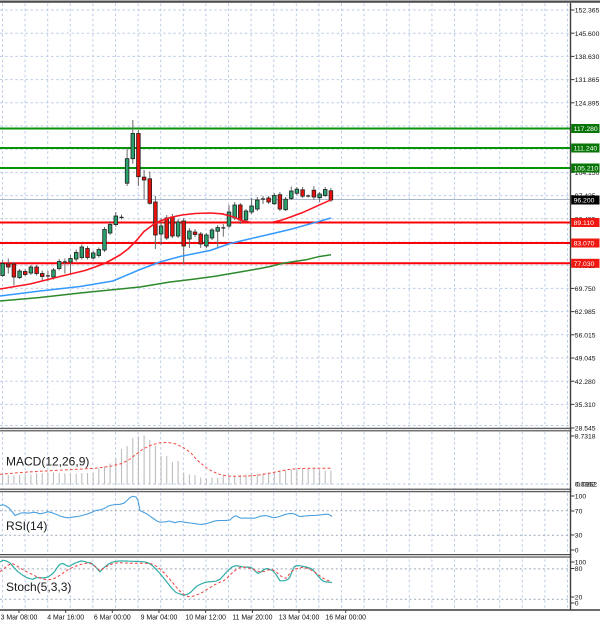 The height and width of the screenshot is (625, 600). I want to click on svg-text: 9 Mar 04:00, so click(159, 617).